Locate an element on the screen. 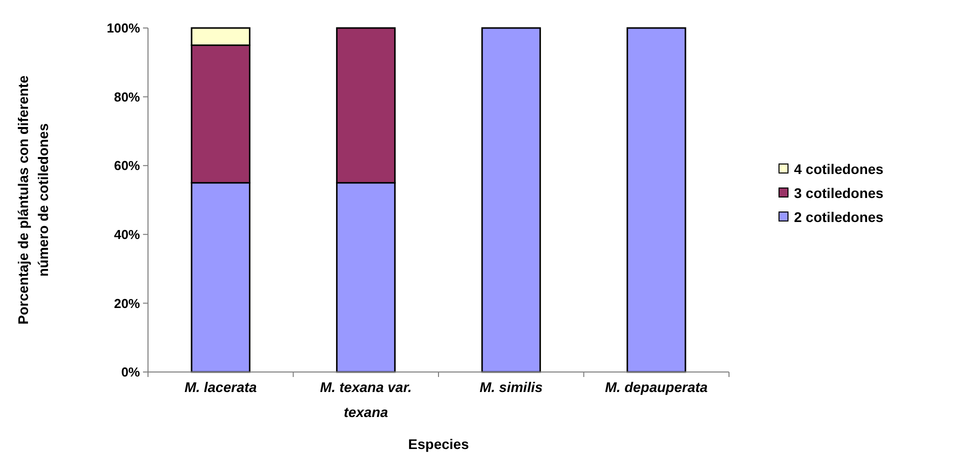  y-tick-label: 20% is located at coordinates (127, 303).